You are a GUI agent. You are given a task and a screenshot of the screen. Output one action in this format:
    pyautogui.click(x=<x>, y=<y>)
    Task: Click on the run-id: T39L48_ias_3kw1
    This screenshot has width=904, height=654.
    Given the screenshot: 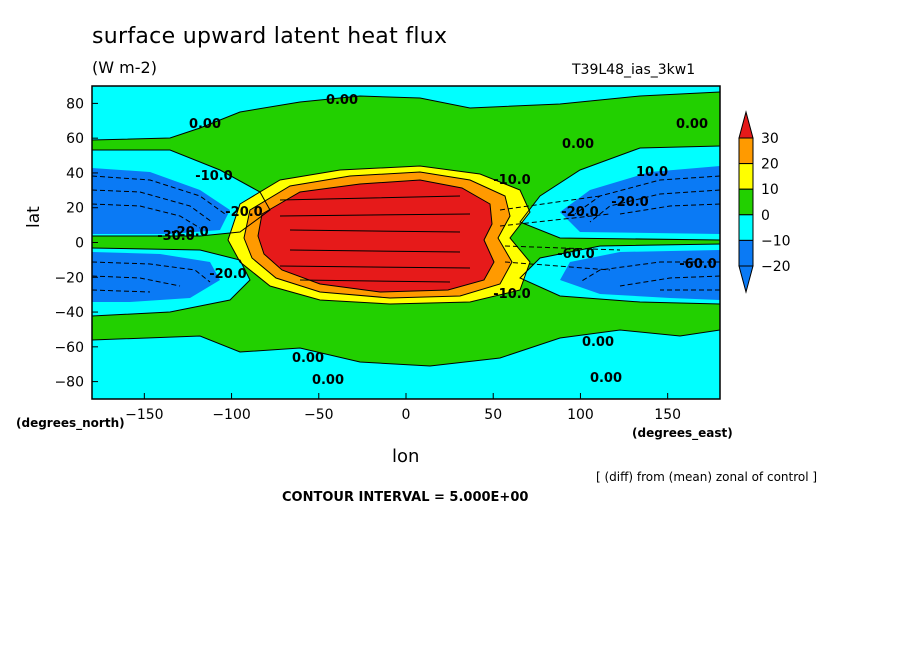 What is the action you would take?
    pyautogui.click(x=634, y=70)
    